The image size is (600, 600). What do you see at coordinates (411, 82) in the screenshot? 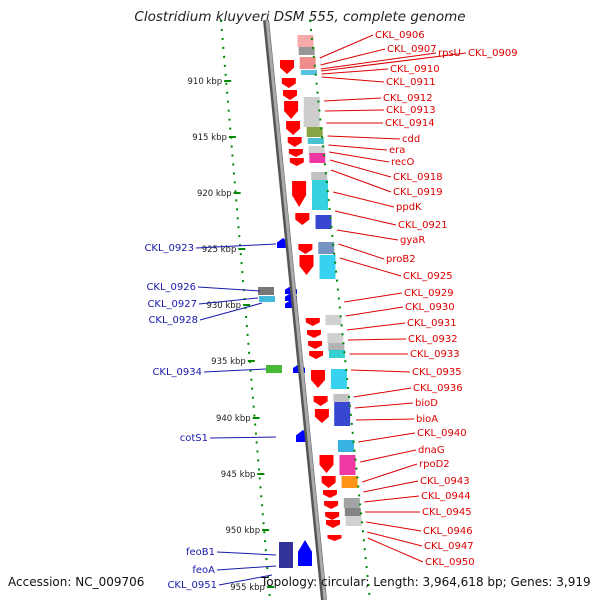
I see `gene-label-CKL_0911: CKL_0911` at bounding box center [411, 82].